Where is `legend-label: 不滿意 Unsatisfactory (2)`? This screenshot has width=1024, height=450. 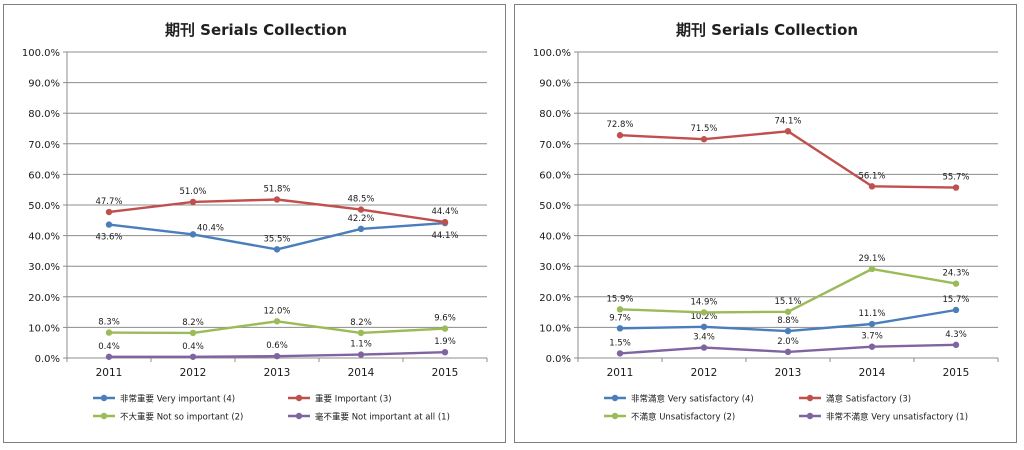
legend-label: 不滿意 Unsatisfactory (2) is located at coordinates (683, 417).